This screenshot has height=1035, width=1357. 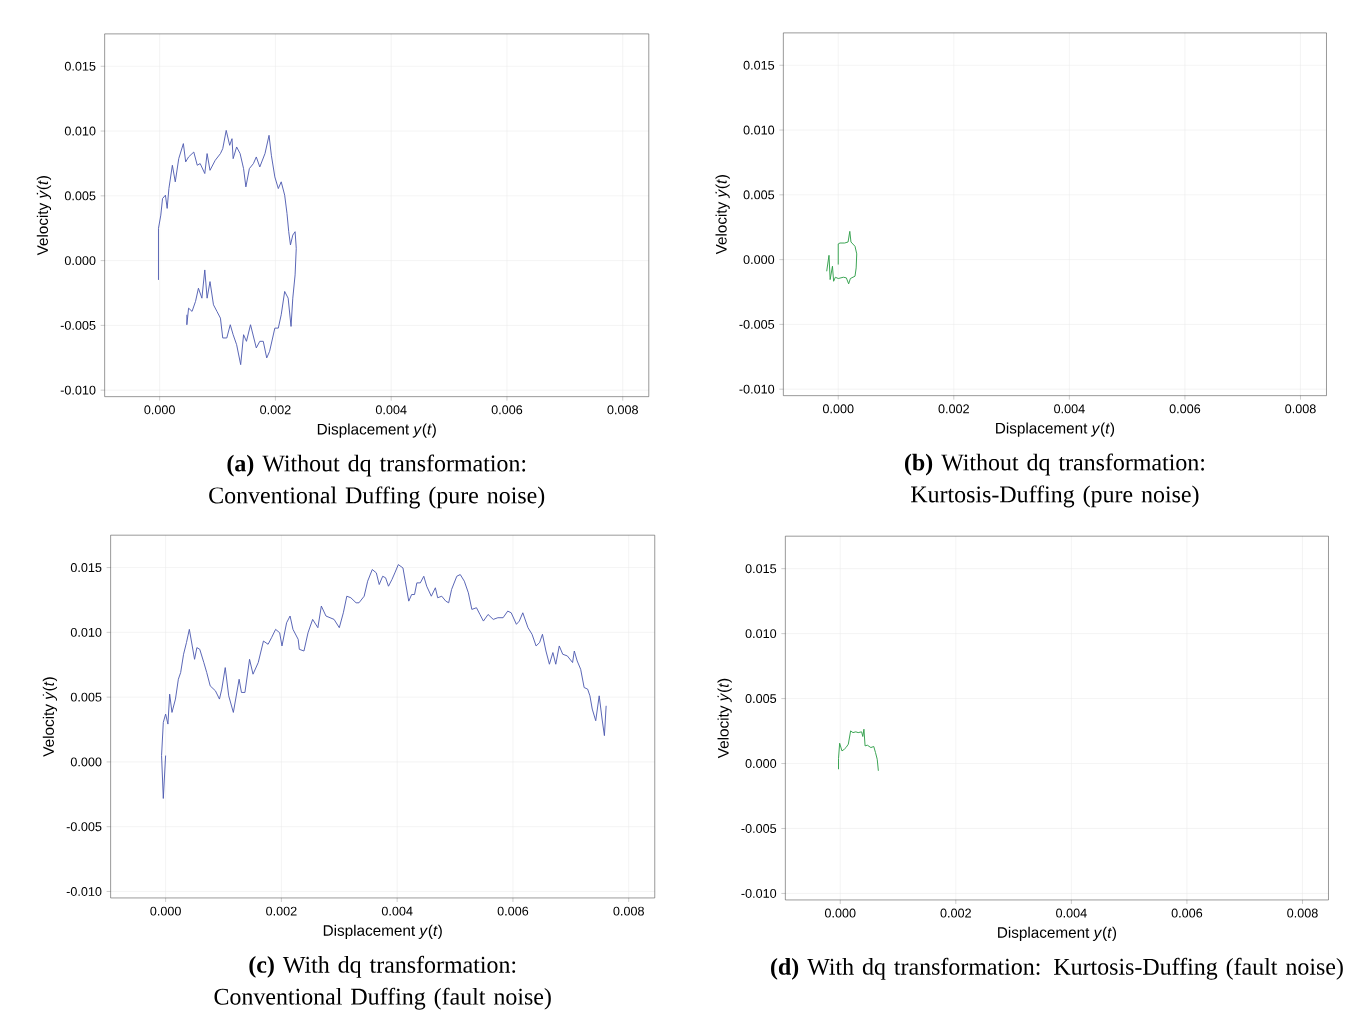 What do you see at coordinates (377, 481) in the screenshot?
I see `text: (a) Without dq transformation: Conventional Duffing (pure noise)` at bounding box center [377, 481].